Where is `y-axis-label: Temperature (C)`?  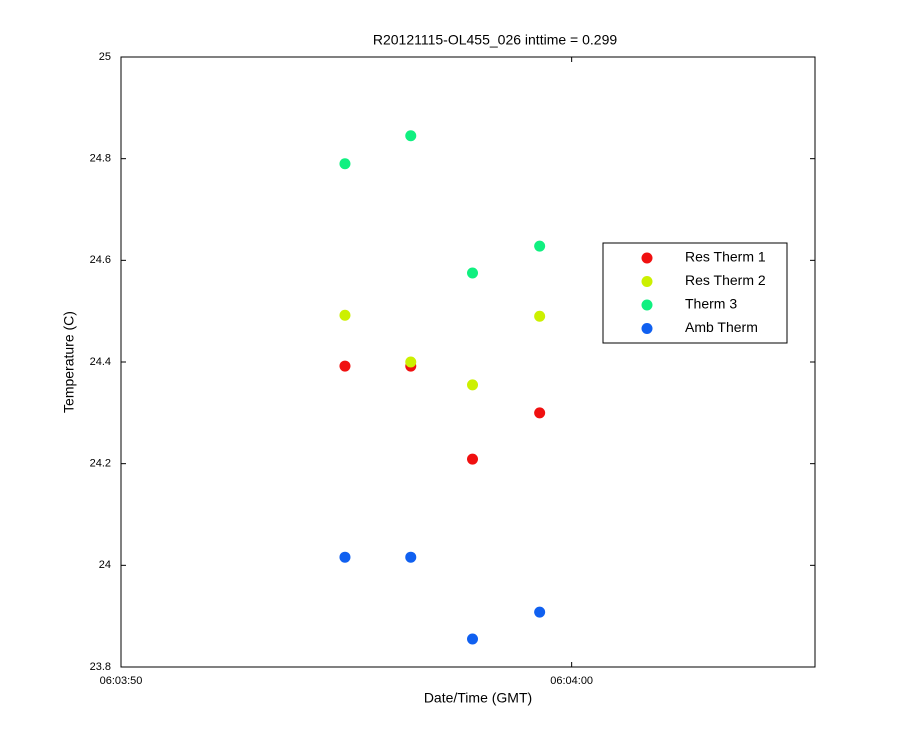
y-axis-label: Temperature (C) is located at coordinates (69, 362).